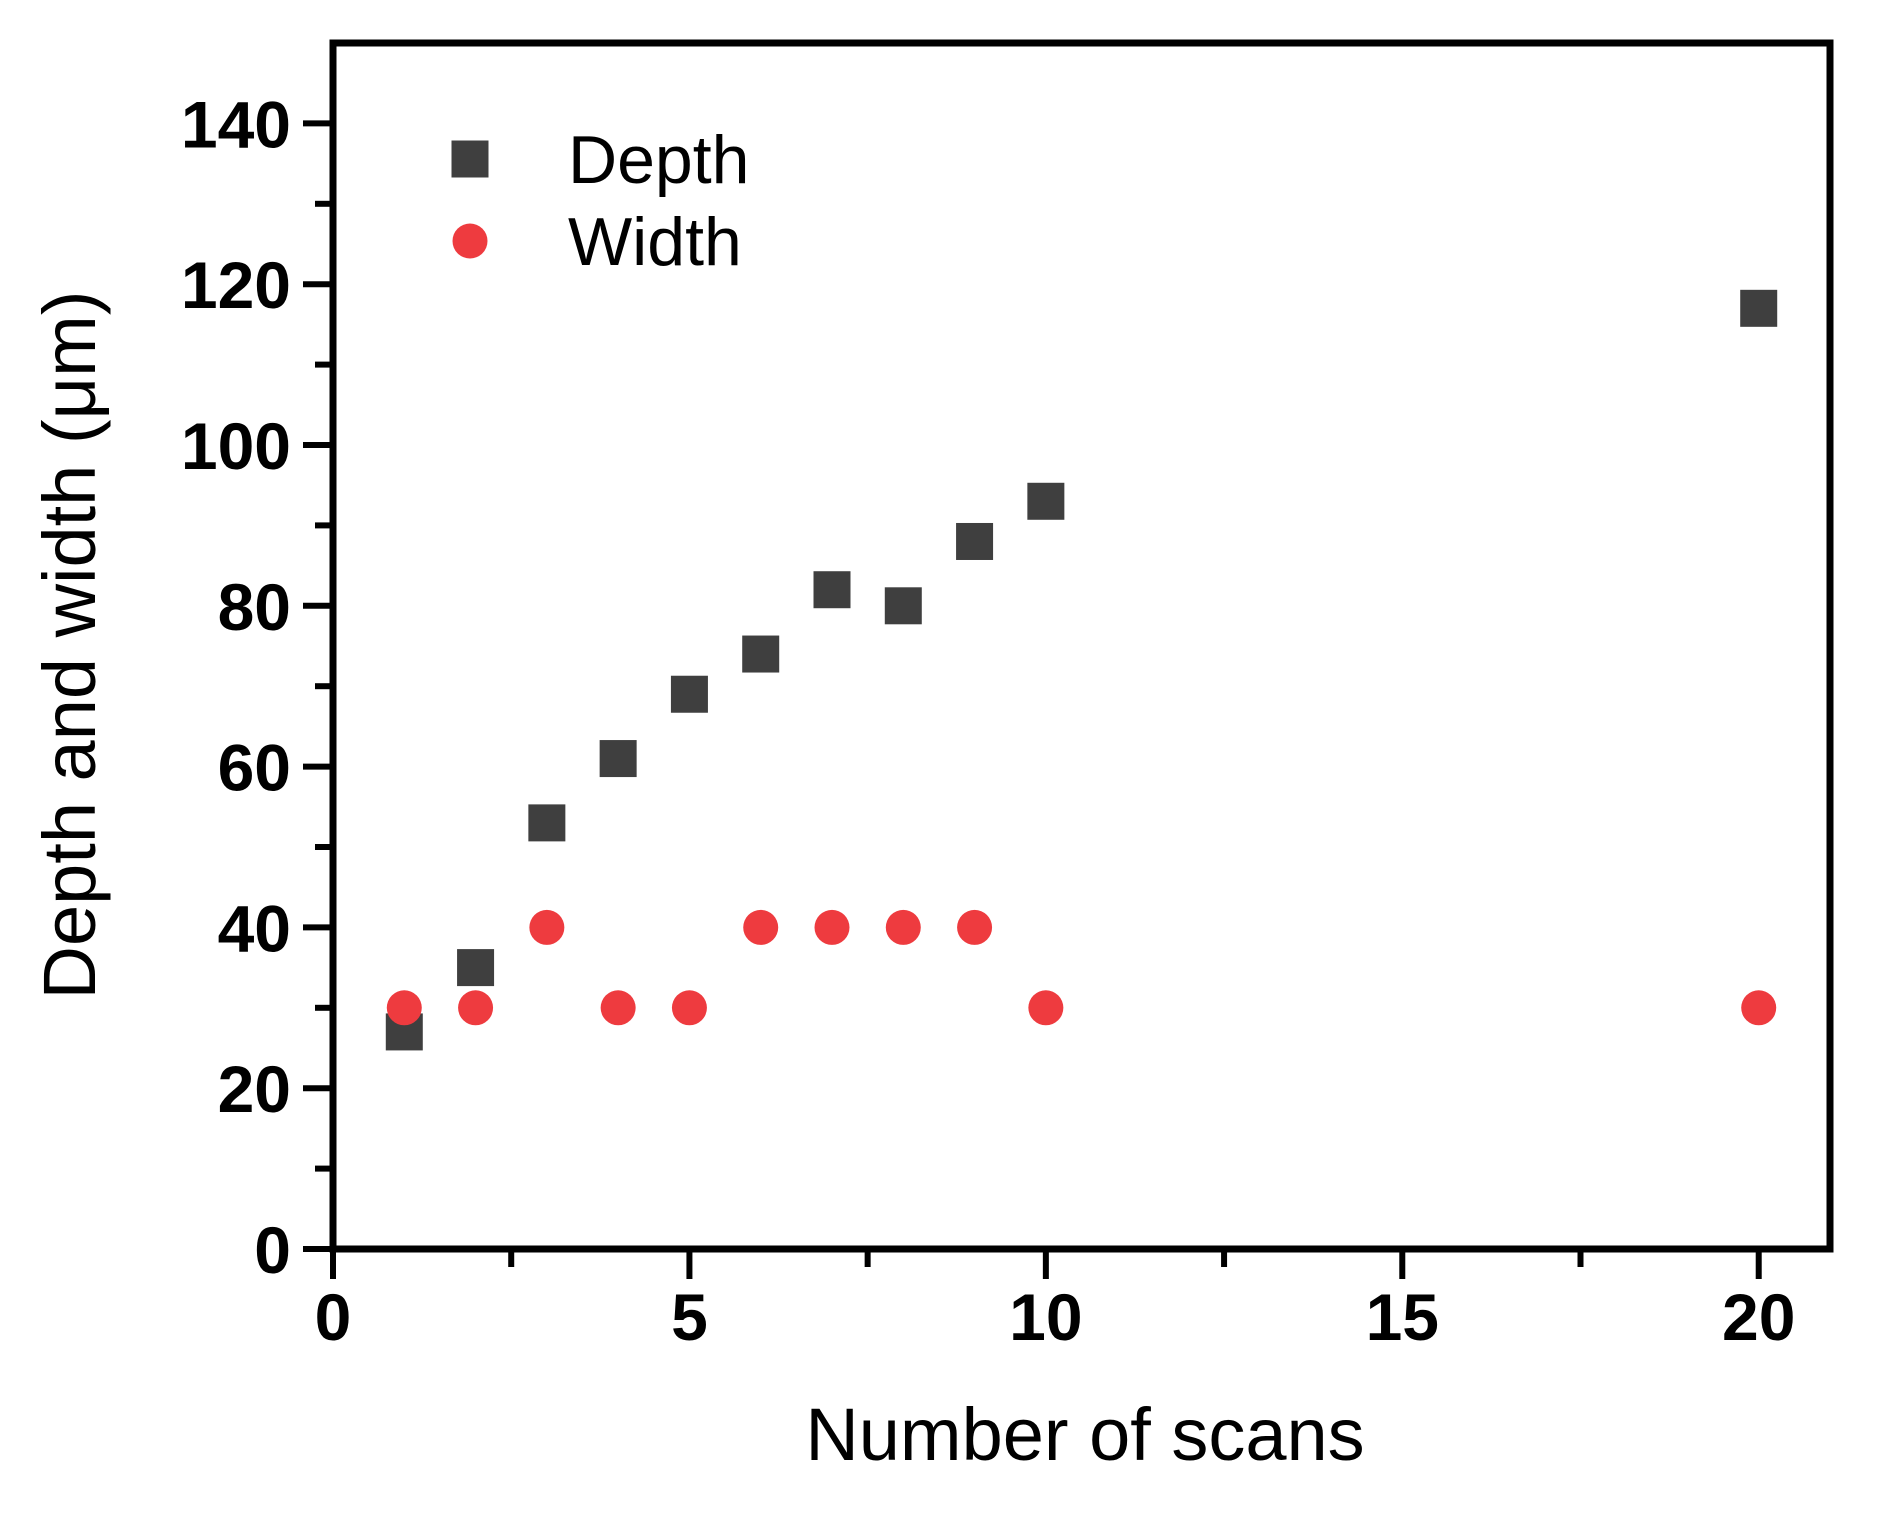  Describe the element at coordinates (254, 768) in the screenshot. I see `y-tick-label: 60` at that location.